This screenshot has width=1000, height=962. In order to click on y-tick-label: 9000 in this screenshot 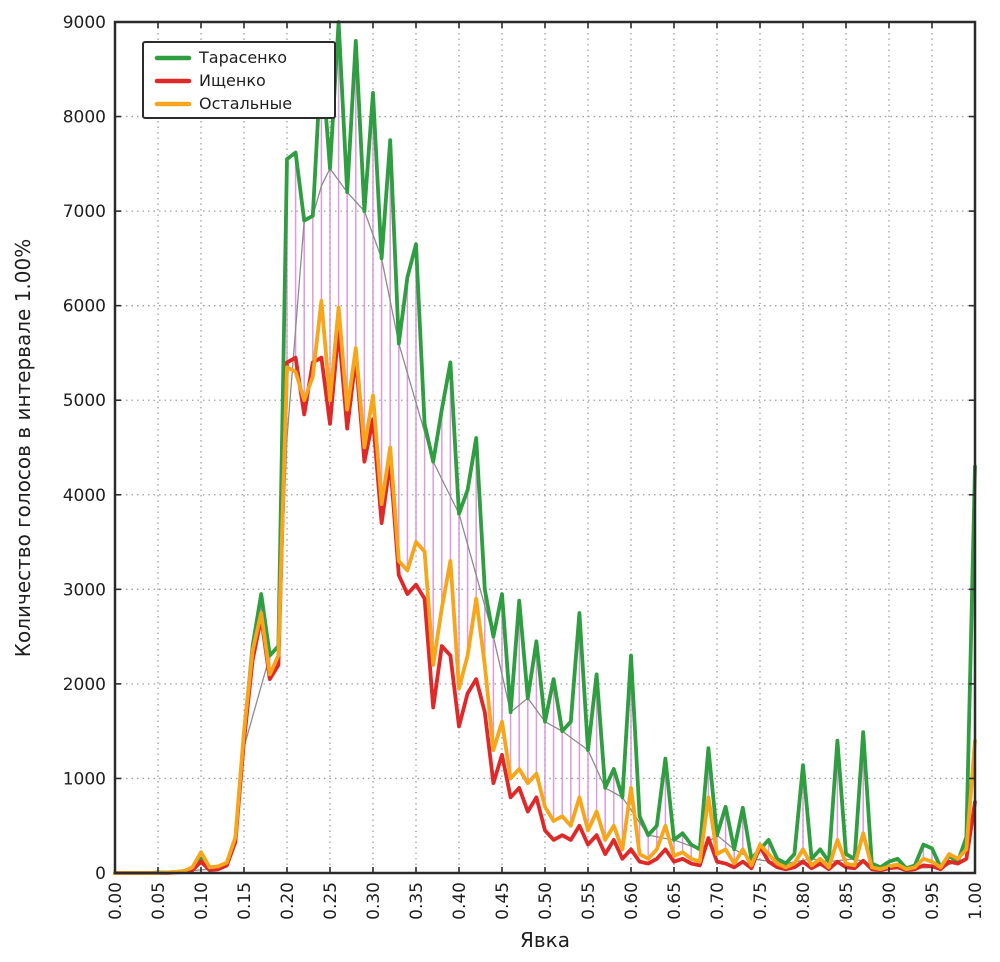, I will do `click(84, 23)`.